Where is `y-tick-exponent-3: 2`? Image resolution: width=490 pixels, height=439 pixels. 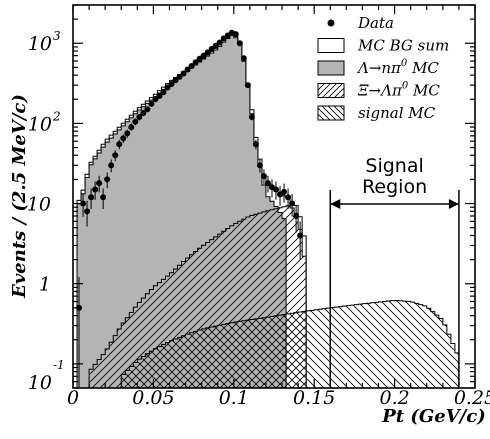 y-tick-exponent-3: 2 is located at coordinates (56, 116).